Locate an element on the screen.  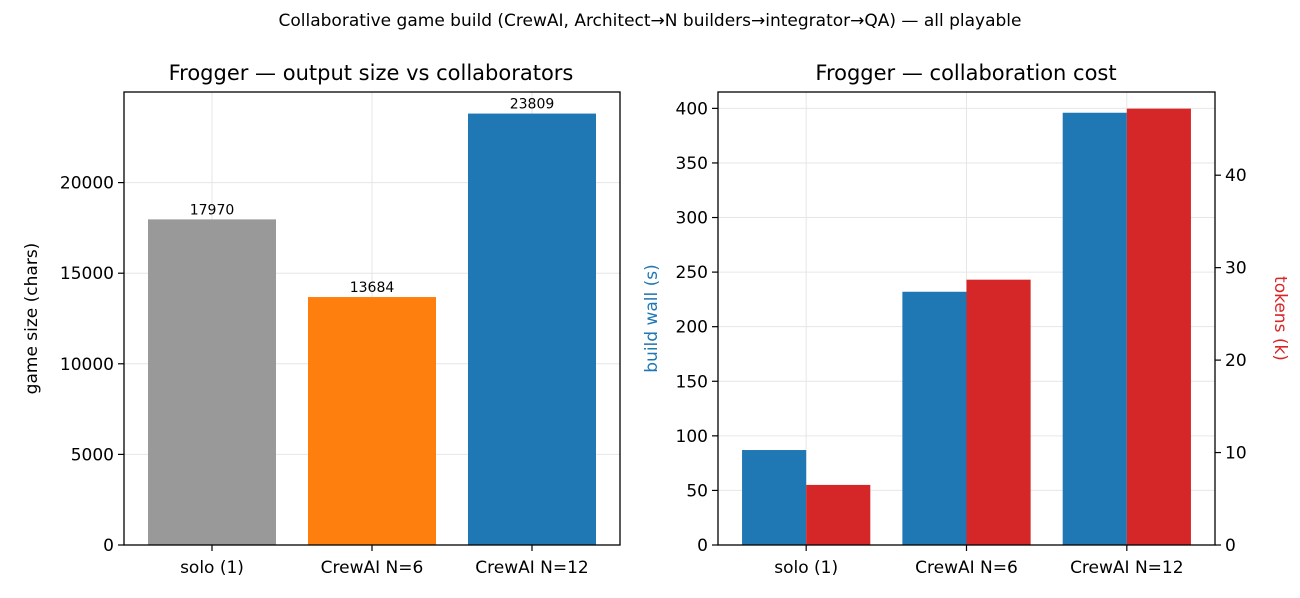
cost-chart-left-y-axis: 0 50 100 150 200 250 300 350 400 is located at coordinates (697, 327).